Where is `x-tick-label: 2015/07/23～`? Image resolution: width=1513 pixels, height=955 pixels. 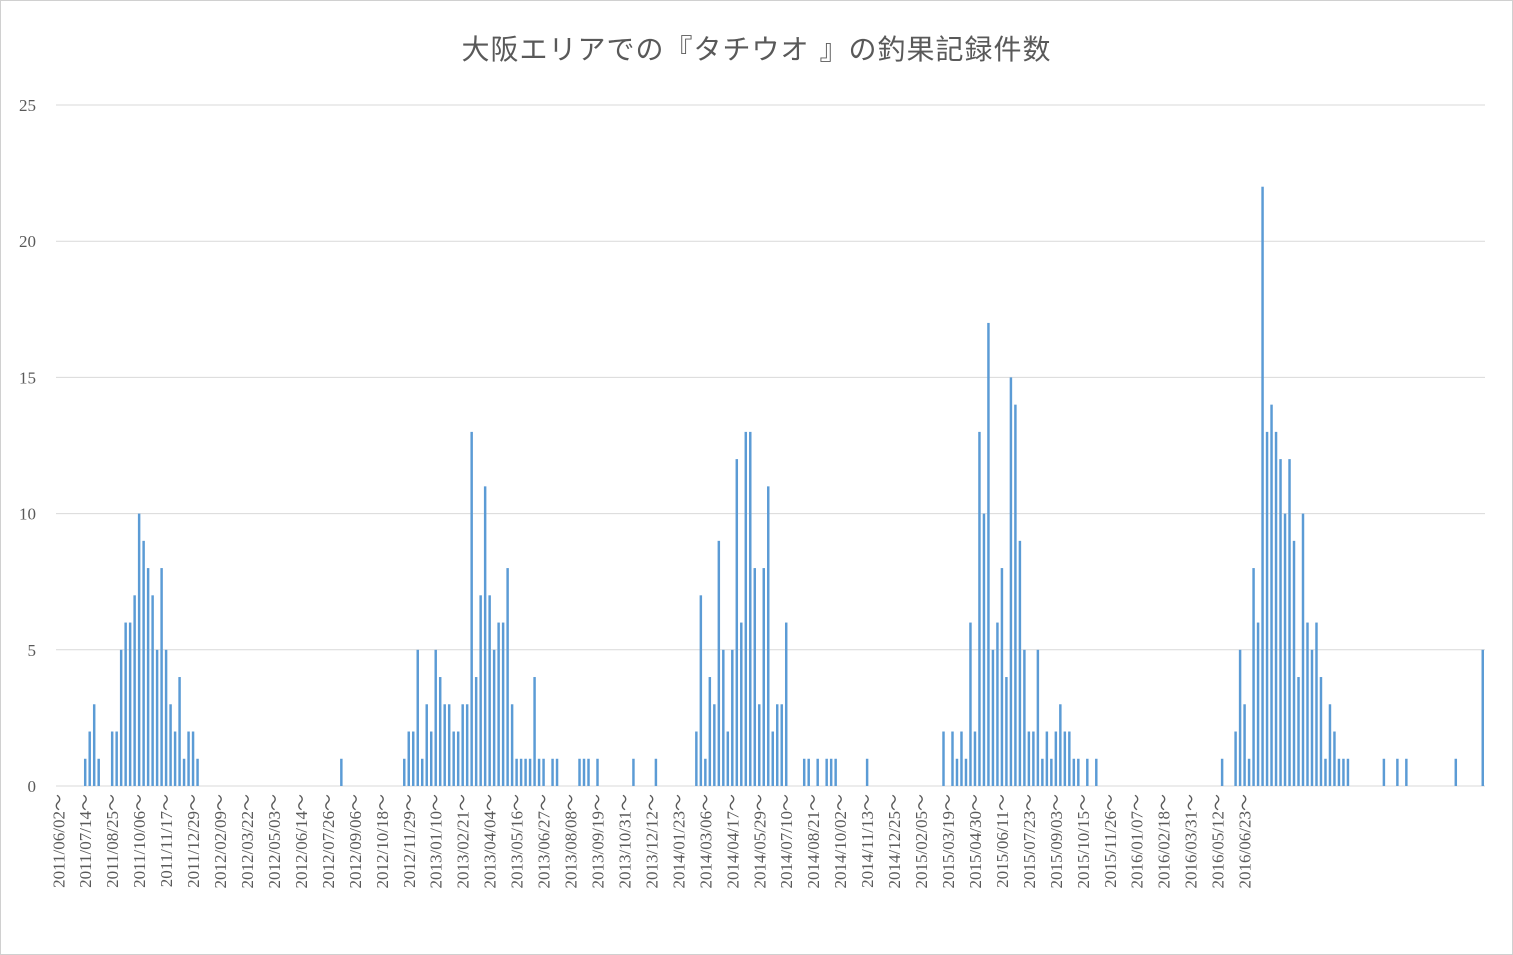
x-tick-label: 2015/07/23～ is located at coordinates (1029, 841).